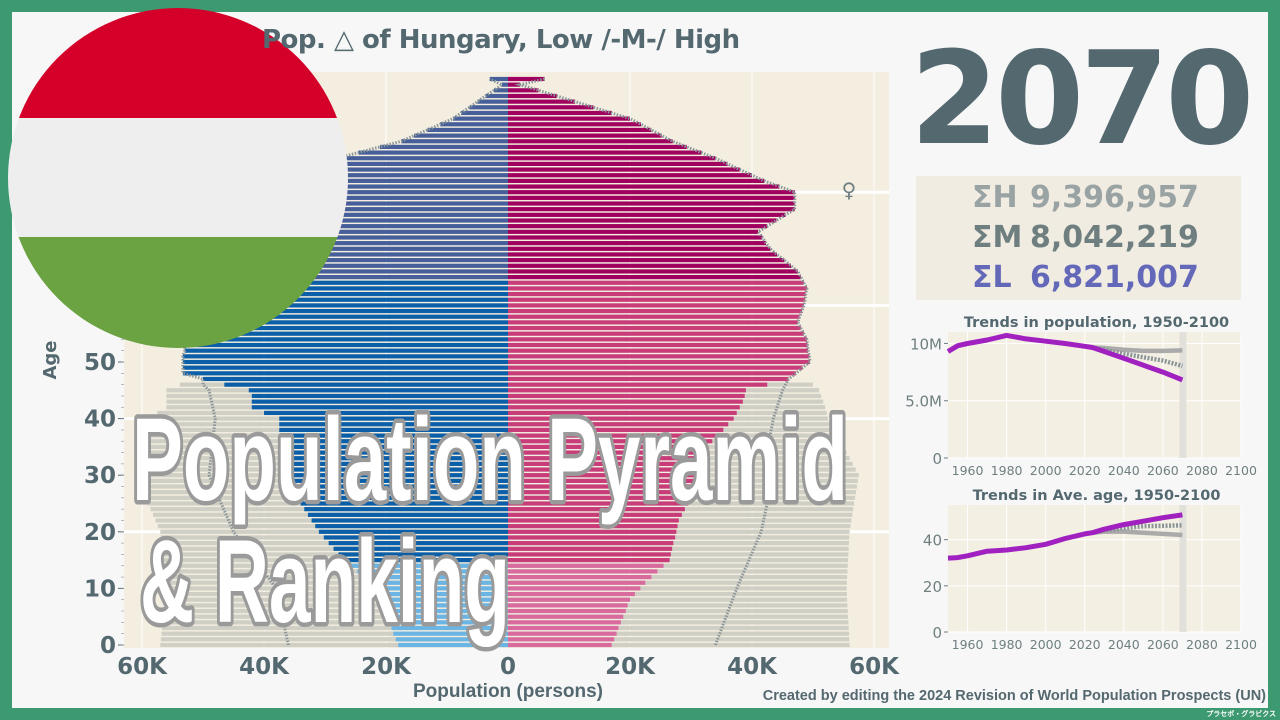  Describe the element at coordinates (100, 533) in the screenshot. I see `y-tick-label: 20` at that location.